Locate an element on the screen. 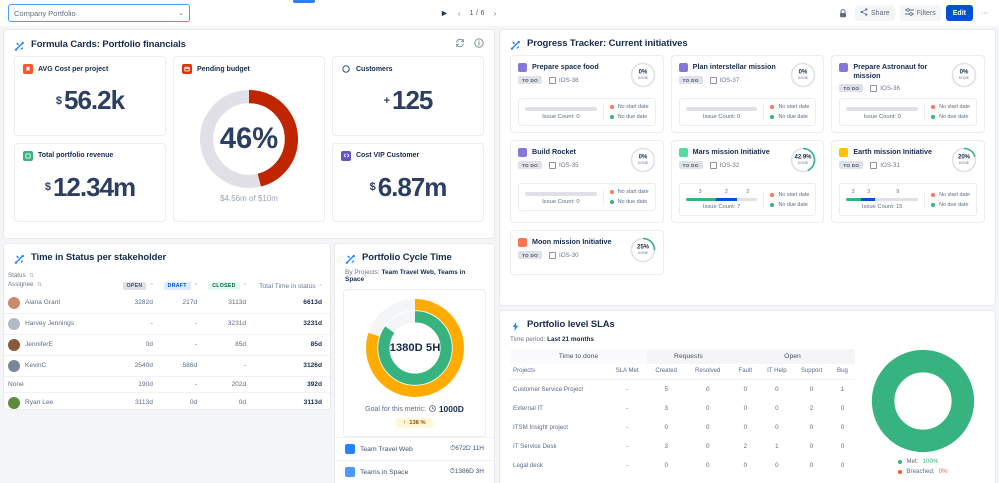  table-row: ITSM Insight project - 0 0 0 0 0 0 is located at coordinates (682, 427).